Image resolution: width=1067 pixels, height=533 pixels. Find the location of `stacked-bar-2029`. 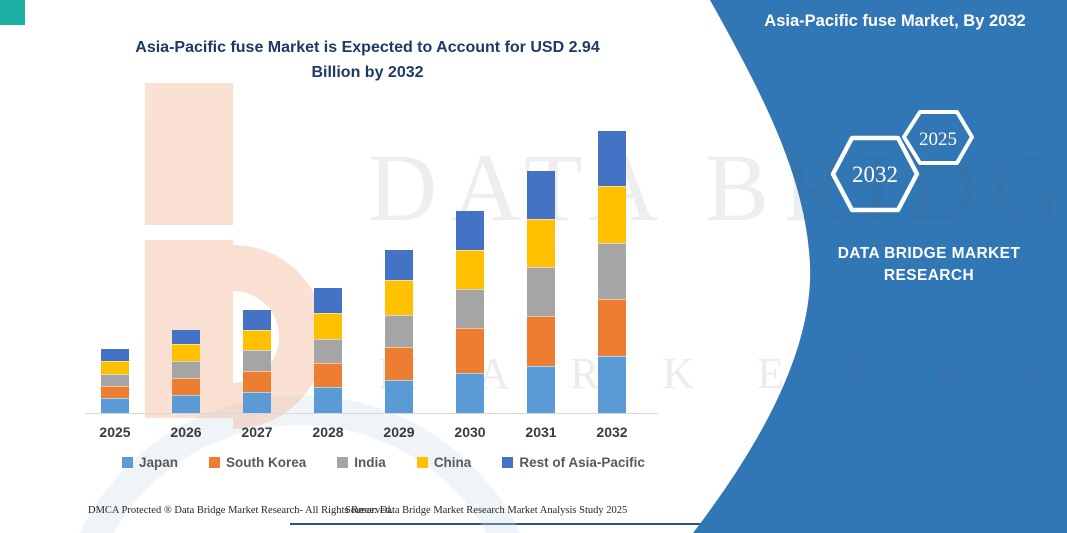

stacked-bar-2029 is located at coordinates (399, 331).